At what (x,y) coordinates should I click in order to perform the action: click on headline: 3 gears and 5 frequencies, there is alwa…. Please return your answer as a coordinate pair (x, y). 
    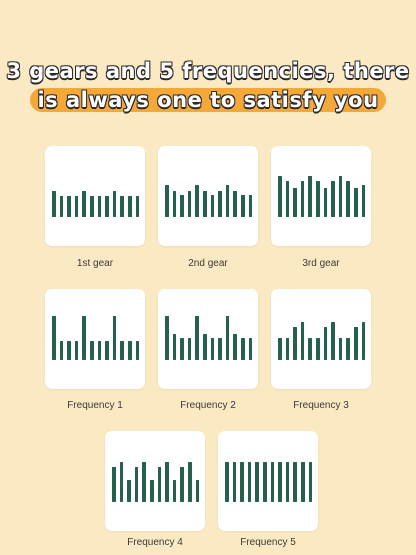
    Looking at the image, I should click on (208, 86).